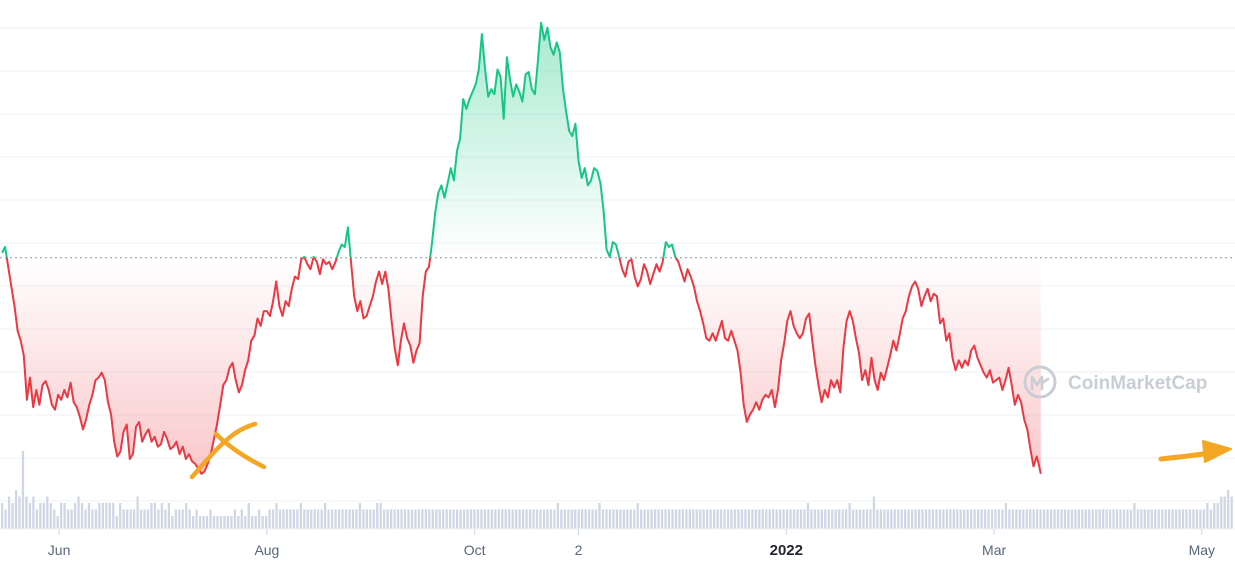  What do you see at coordinates (475, 550) in the screenshot?
I see `x-axis-tick-label: Oct` at bounding box center [475, 550].